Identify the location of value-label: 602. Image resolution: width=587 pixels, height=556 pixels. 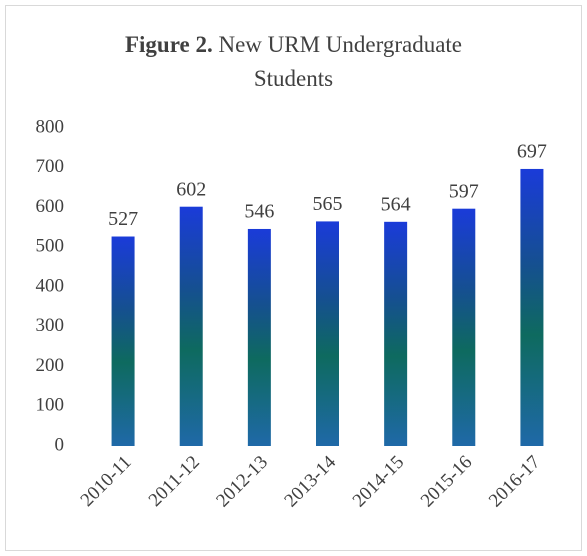
(191, 189).